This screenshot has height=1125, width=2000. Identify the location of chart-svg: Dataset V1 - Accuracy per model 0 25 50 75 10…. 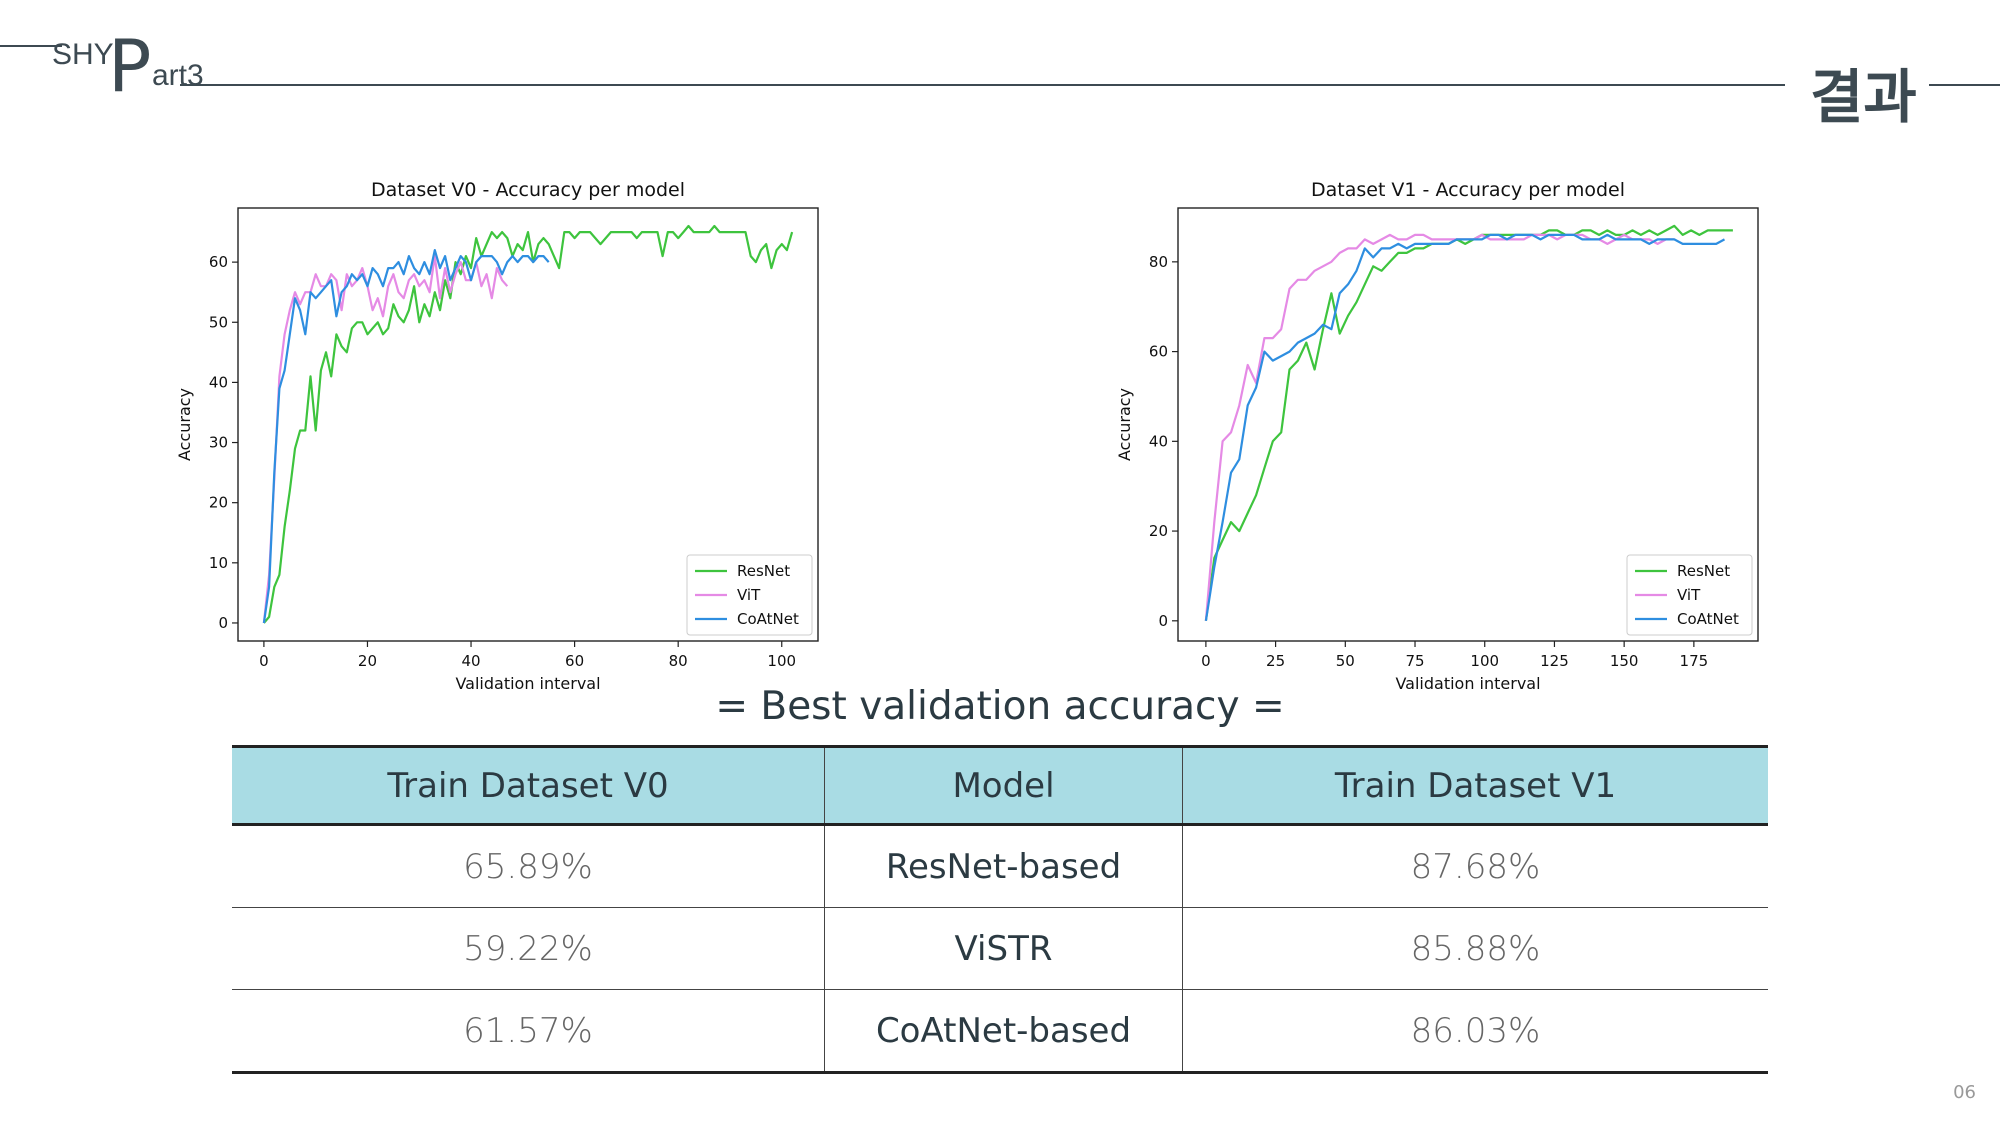
(1437, 436).